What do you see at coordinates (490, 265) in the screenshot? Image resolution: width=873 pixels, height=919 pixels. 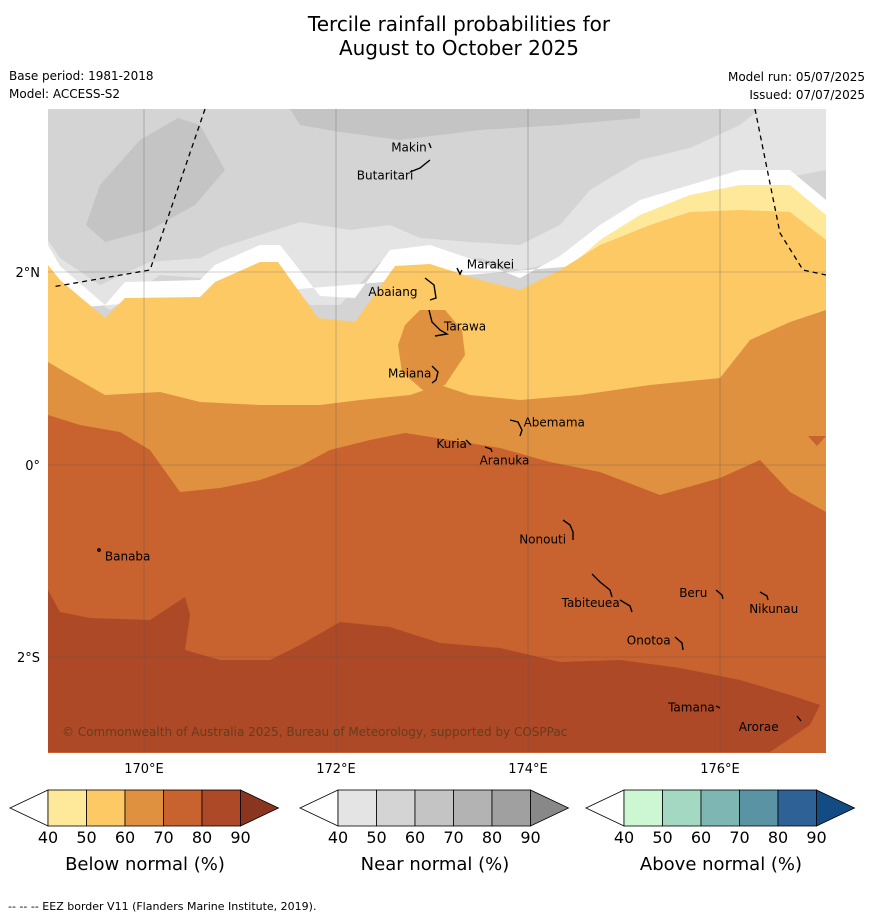 I see `place-label-marakei: Marakei` at bounding box center [490, 265].